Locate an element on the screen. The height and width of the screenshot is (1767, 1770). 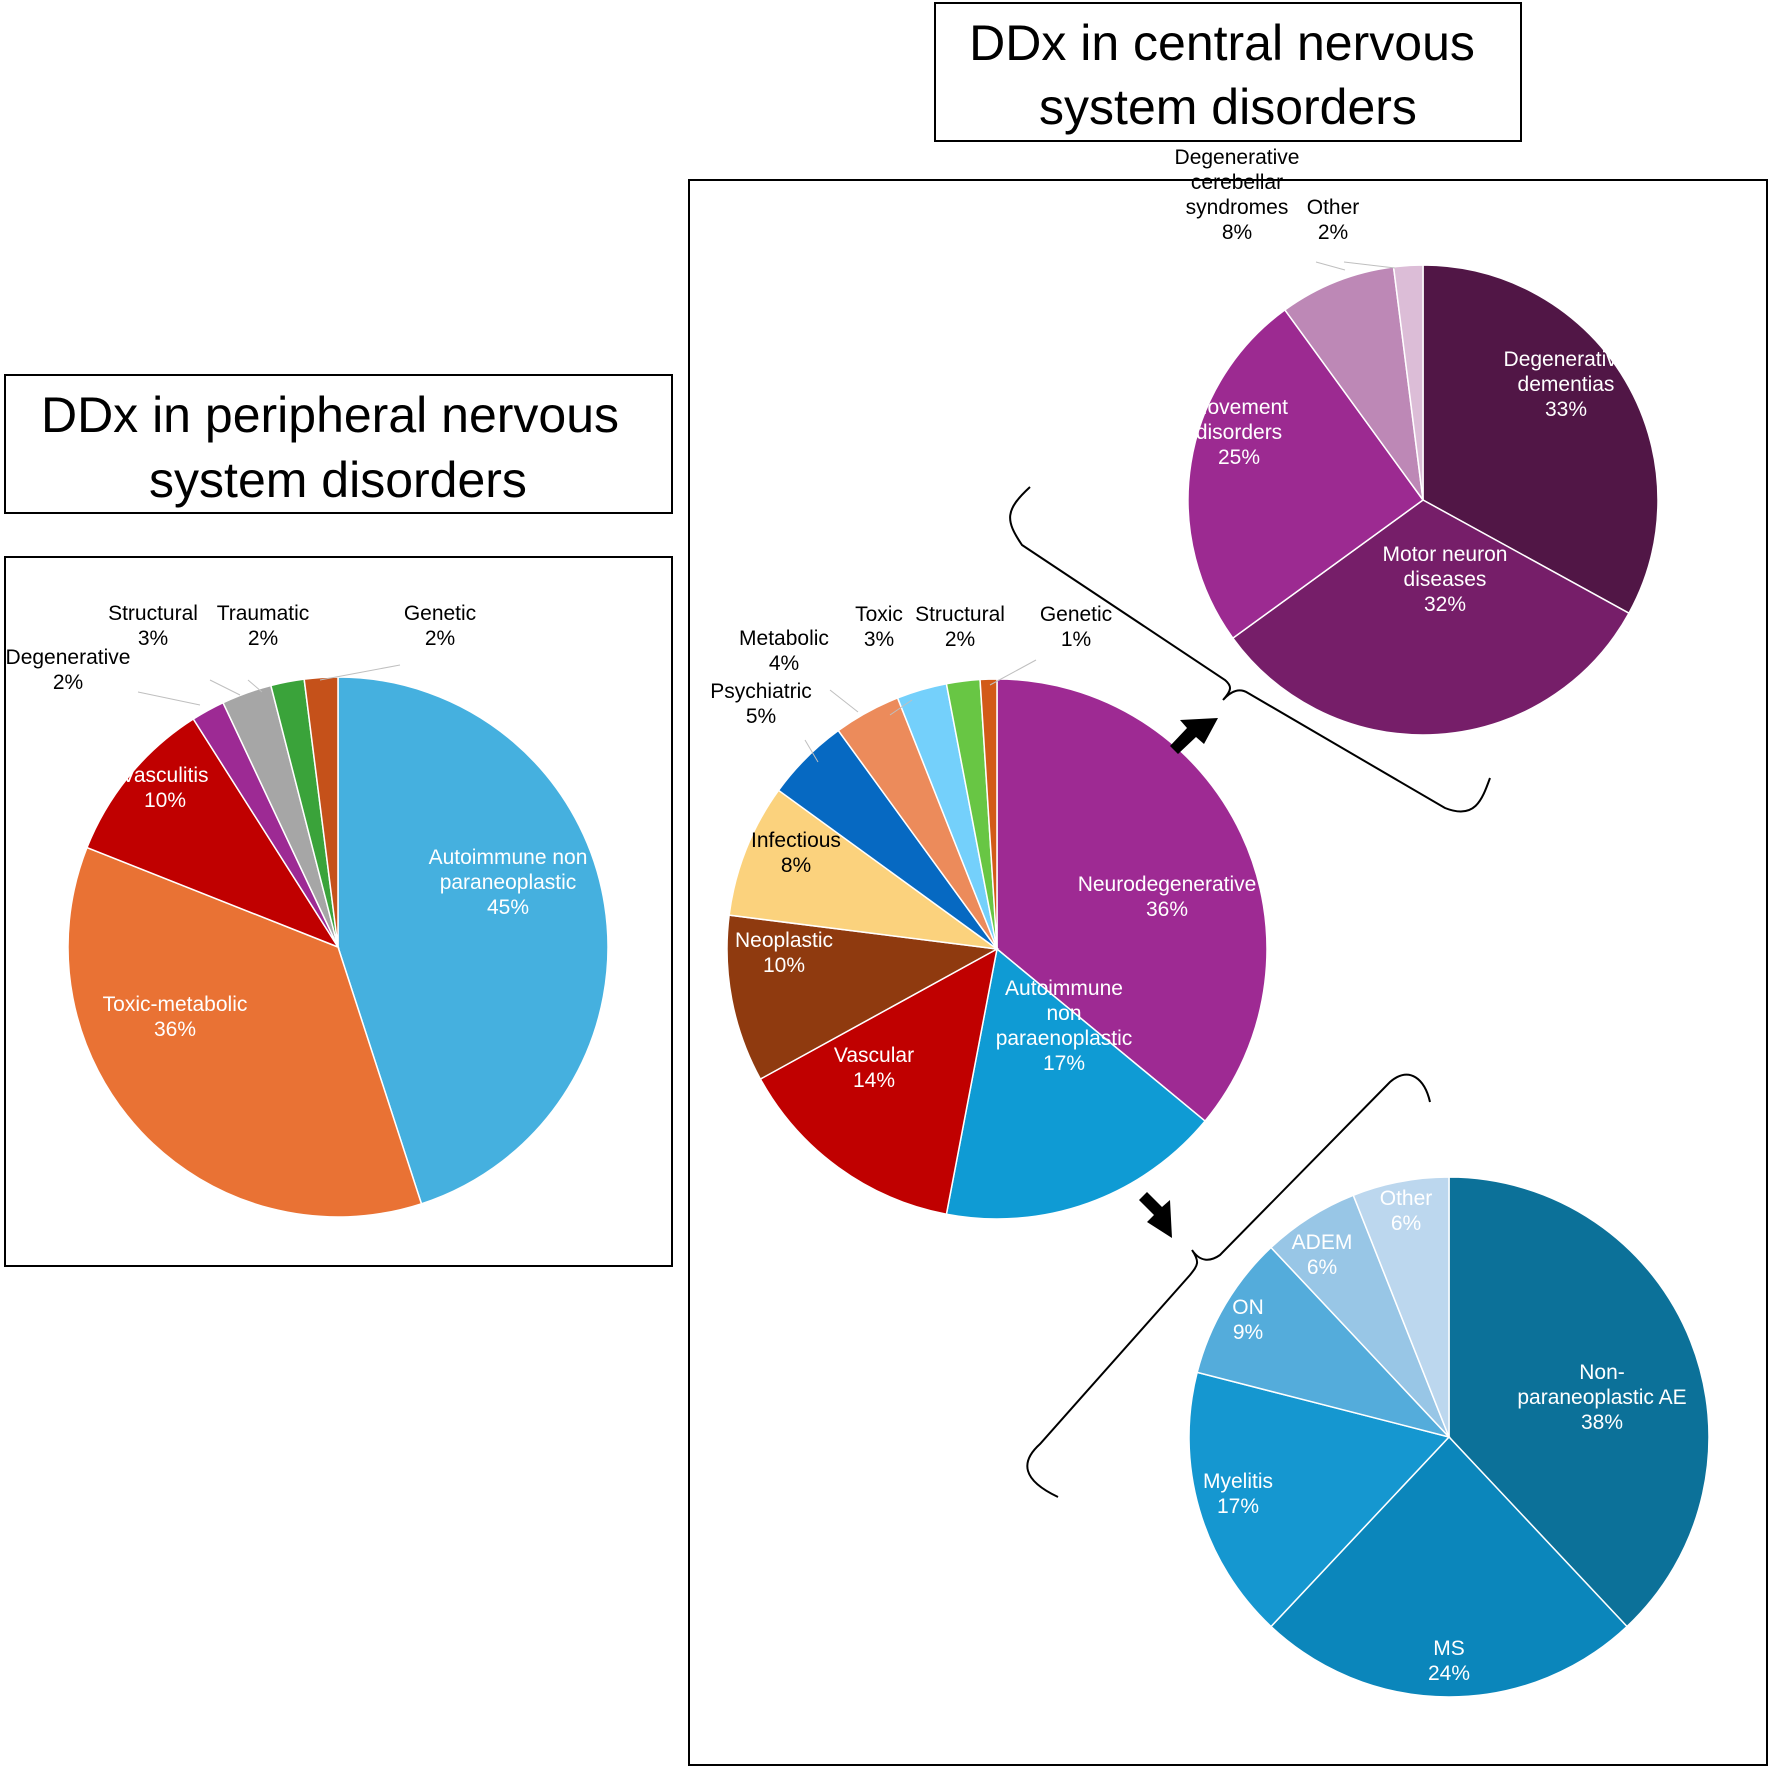
pns-label-genetic: Genetic 2% is located at coordinates (440, 626).